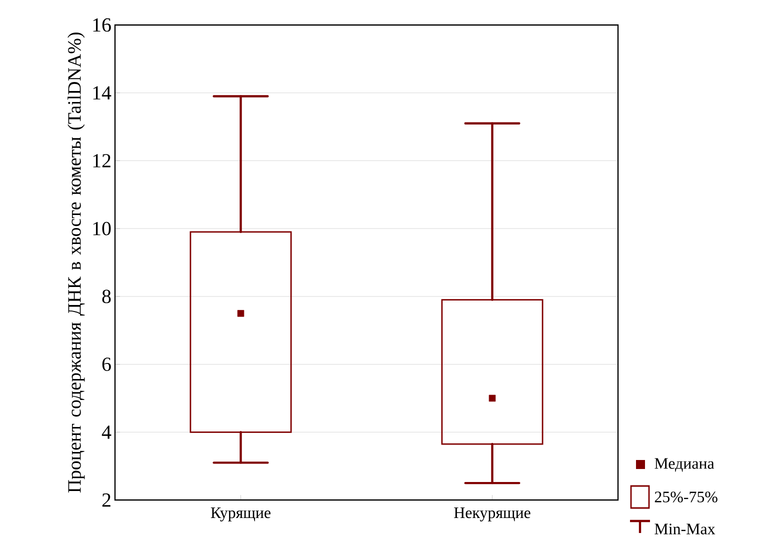 The image size is (757, 538). What do you see at coordinates (106, 500) in the screenshot?
I see `y-tick-label: 2` at bounding box center [106, 500].